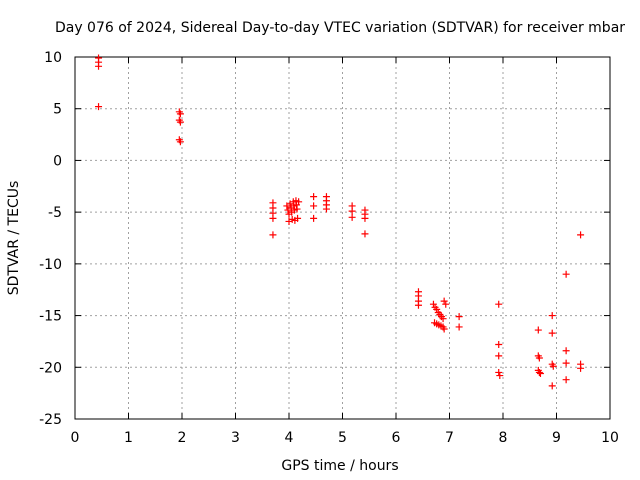 The height and width of the screenshot is (480, 640). What do you see at coordinates (610, 438) in the screenshot?
I see `x-tick-label: 10` at bounding box center [610, 438].